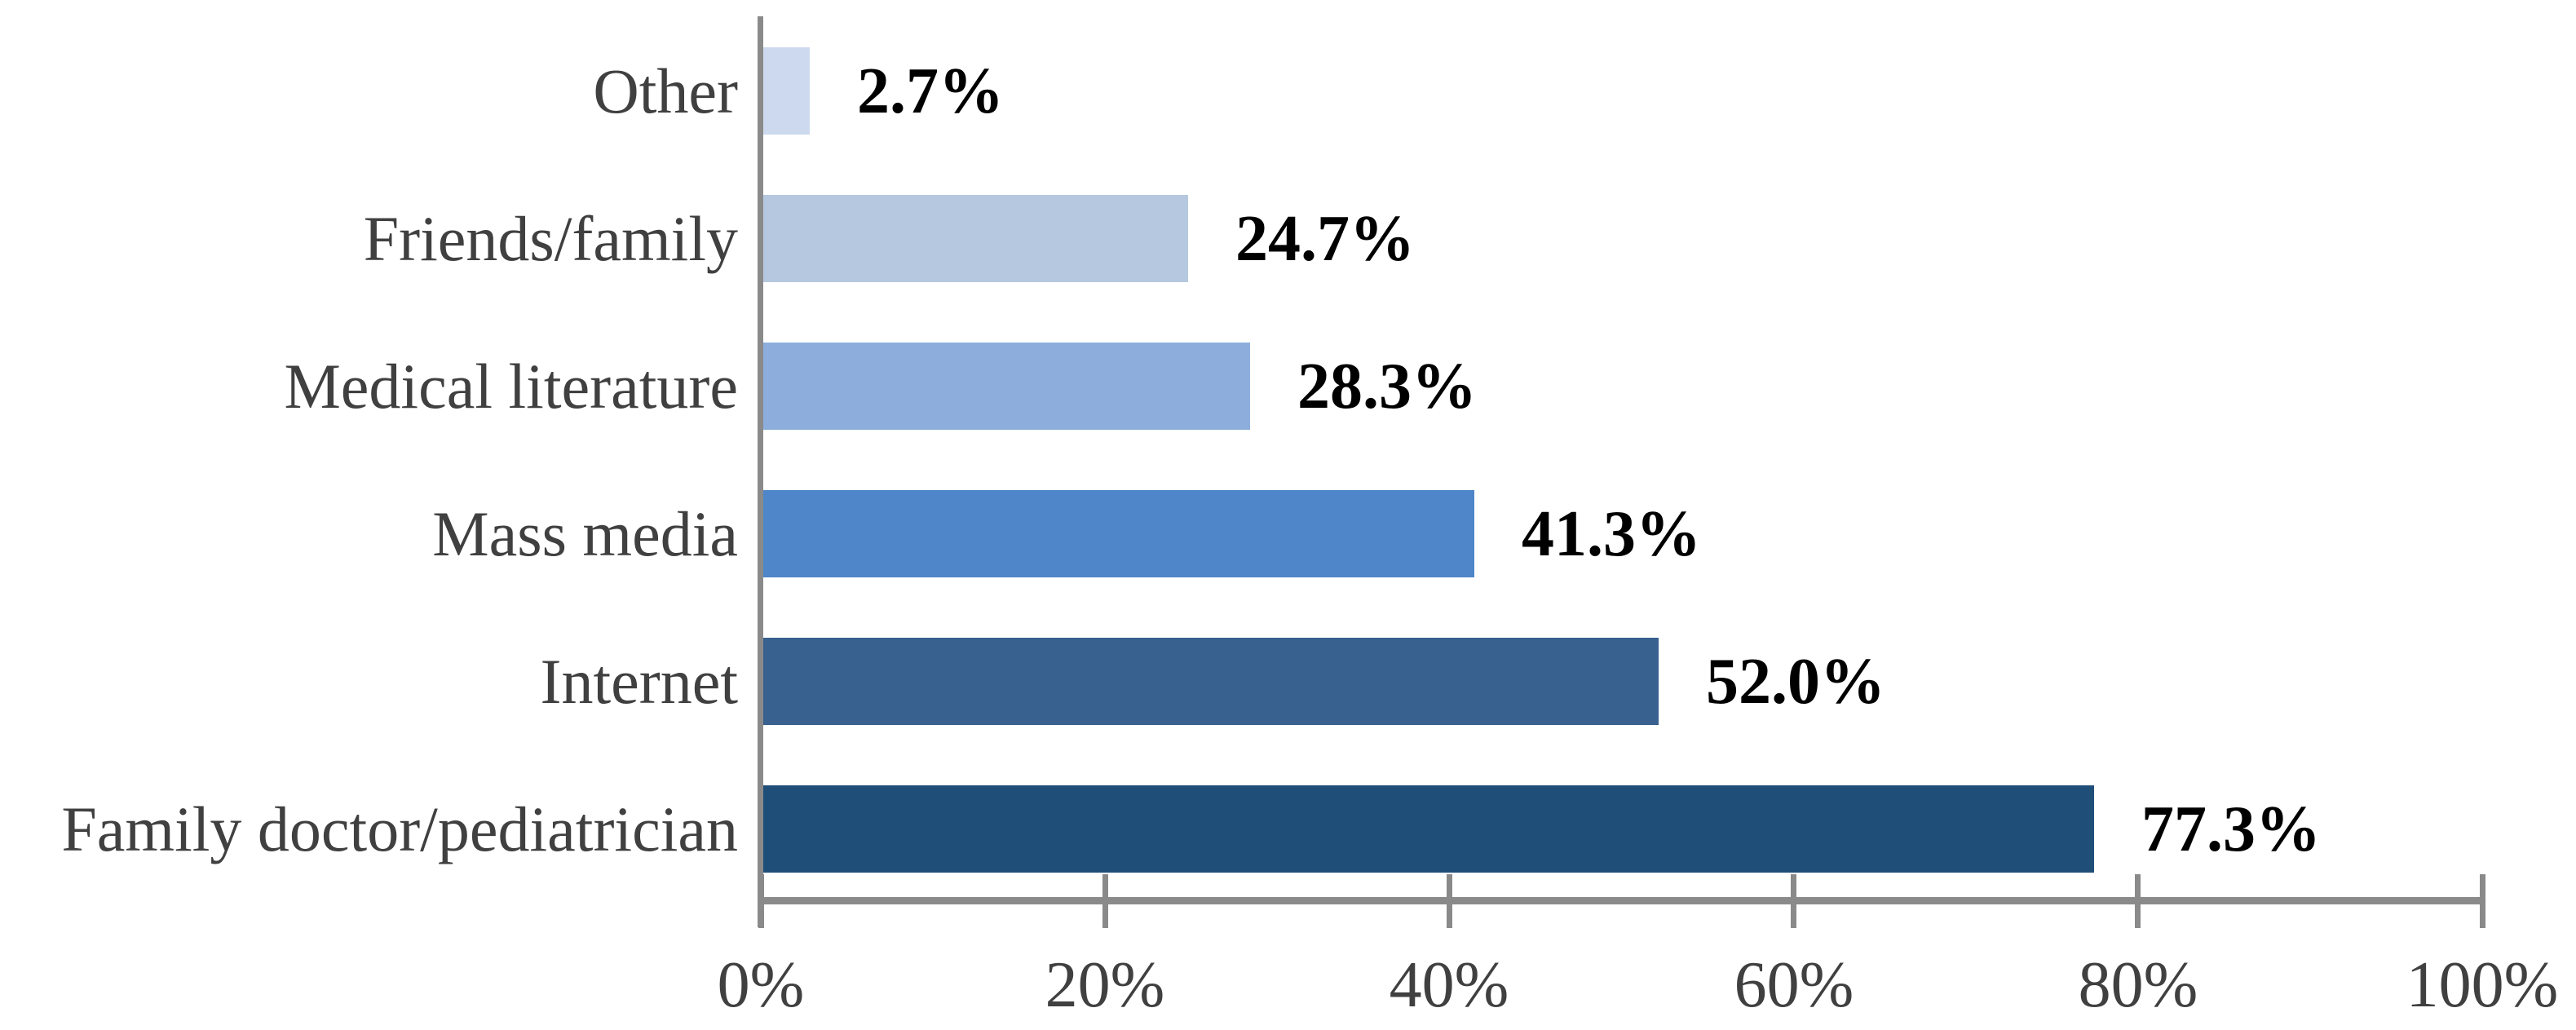 The image size is (2576, 1030). I want to click on value-label: 77.3%, so click(2231, 829).